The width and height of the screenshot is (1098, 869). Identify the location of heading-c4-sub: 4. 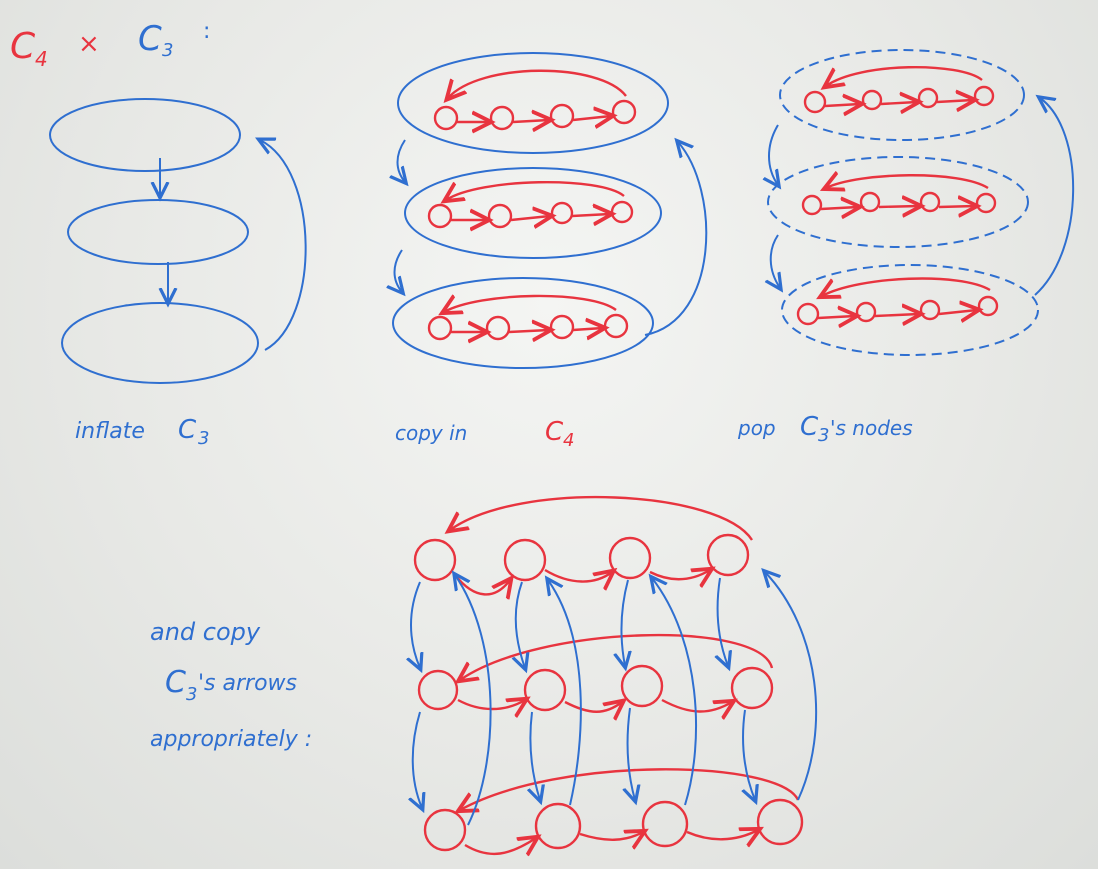
(41, 59).